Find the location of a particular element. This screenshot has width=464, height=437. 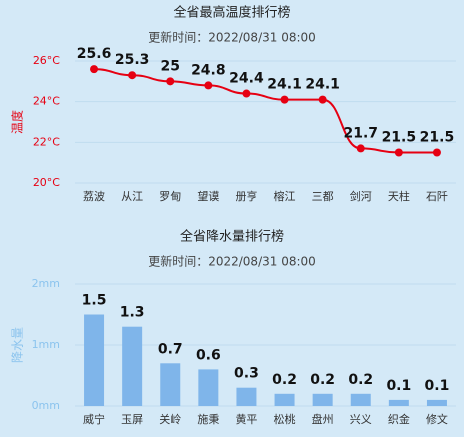

value-label: 25 is located at coordinates (170, 66).